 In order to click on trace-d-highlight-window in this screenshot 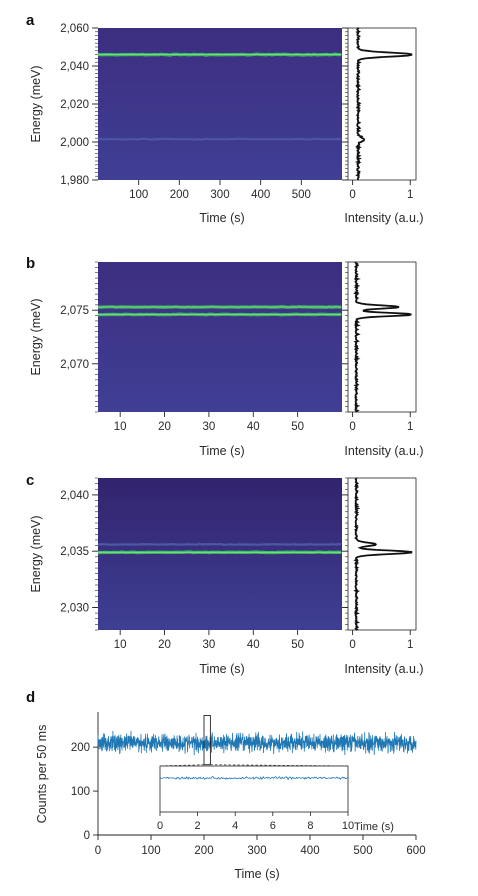, I will do `click(207, 740)`.